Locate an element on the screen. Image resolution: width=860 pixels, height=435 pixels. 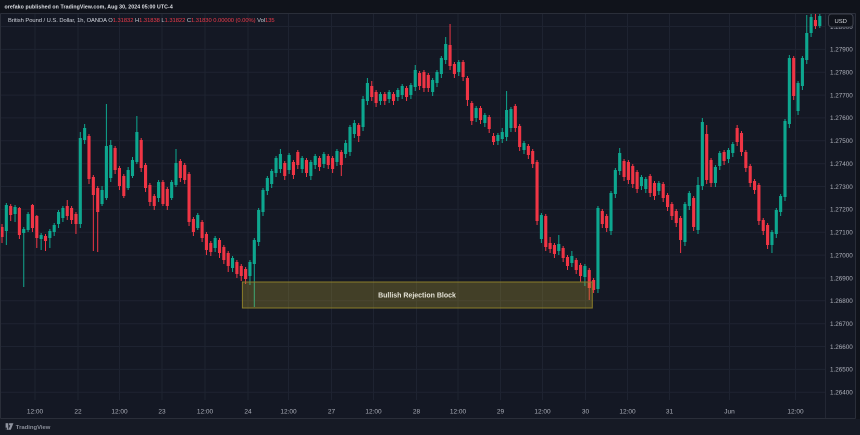
svg-text: 1.27300 is located at coordinates (841, 187).